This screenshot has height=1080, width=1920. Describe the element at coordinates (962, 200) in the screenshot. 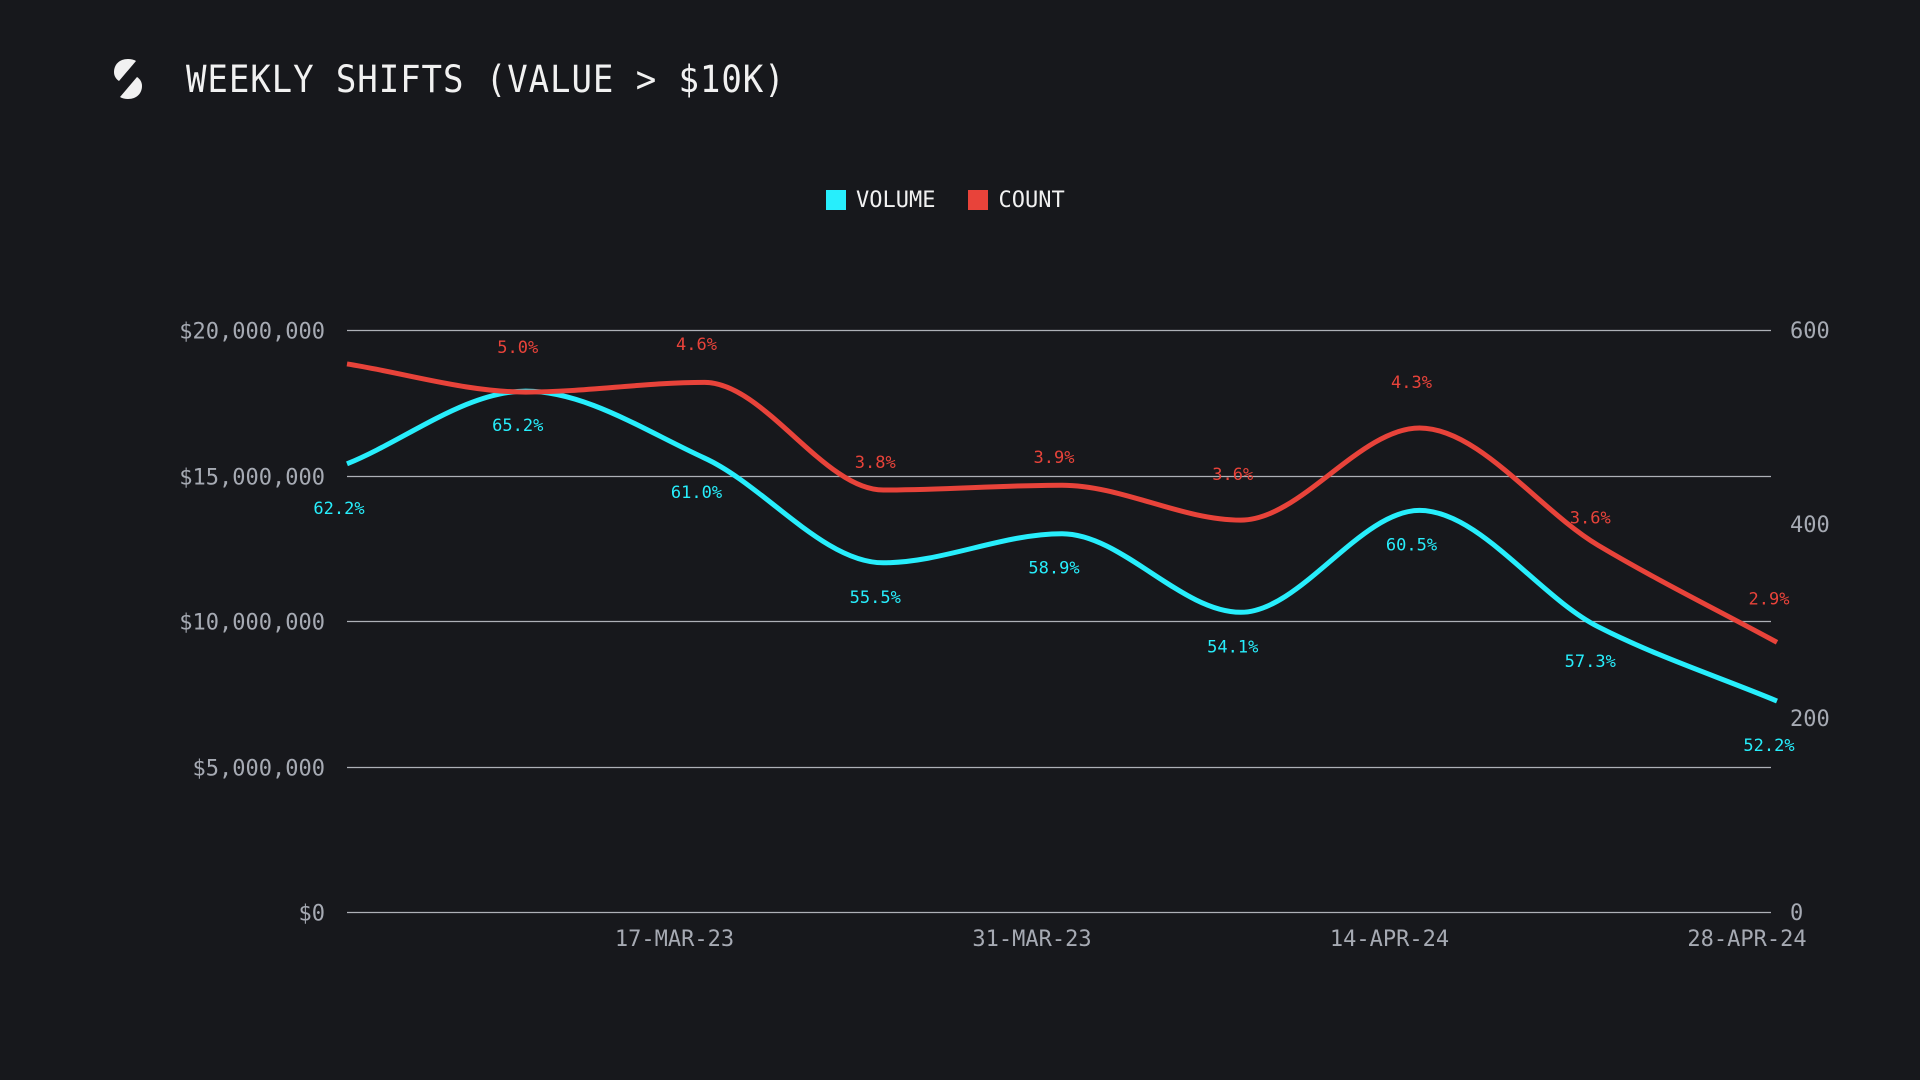

I see `chart-legend: VOLUME COUNT` at that location.